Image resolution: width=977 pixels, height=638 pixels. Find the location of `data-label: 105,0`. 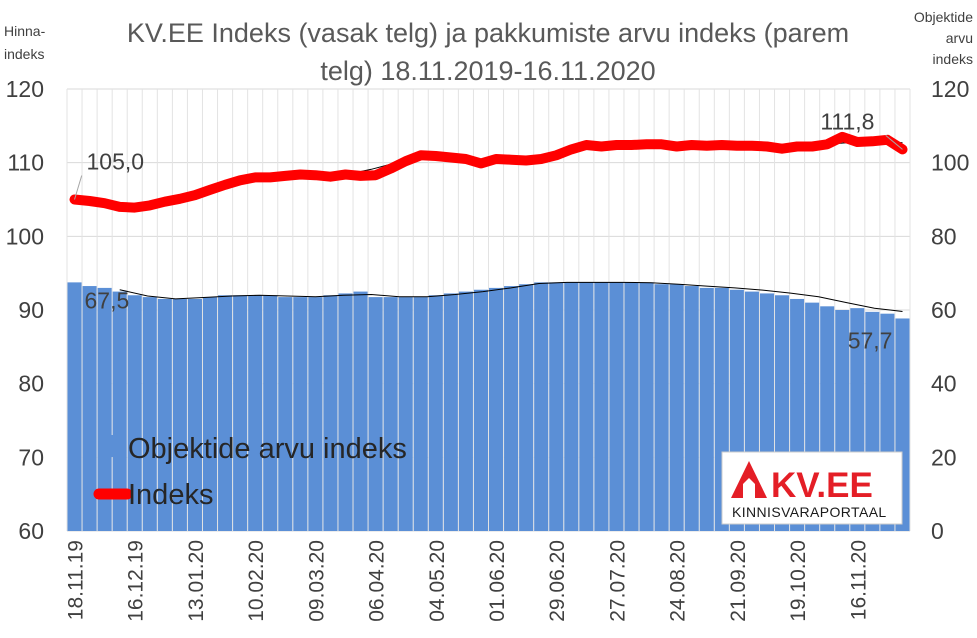

data-label: 105,0 is located at coordinates (116, 162).